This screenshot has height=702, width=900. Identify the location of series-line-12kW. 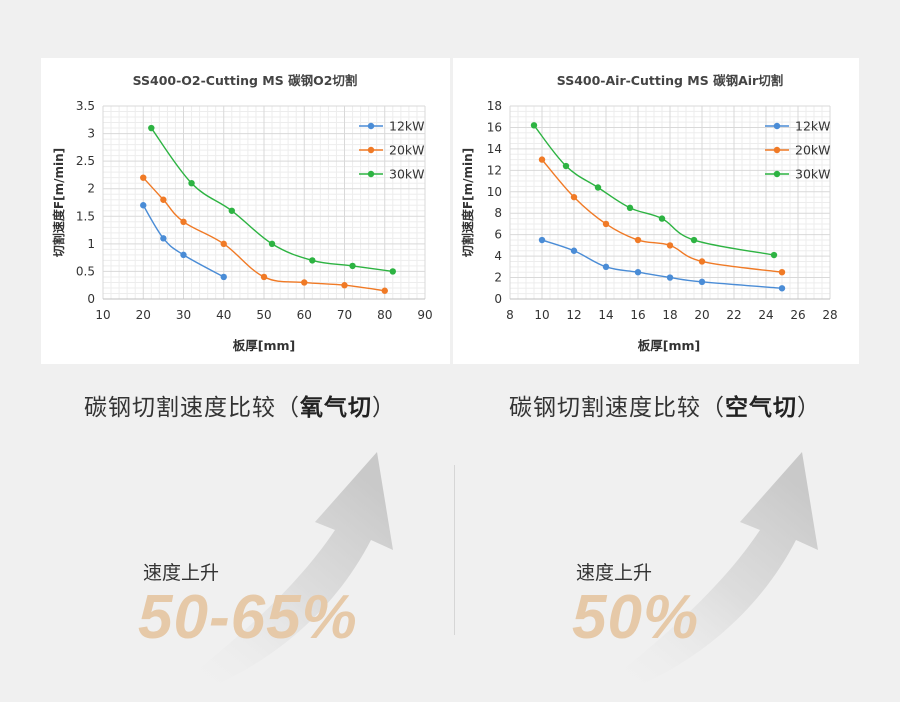
(183, 241).